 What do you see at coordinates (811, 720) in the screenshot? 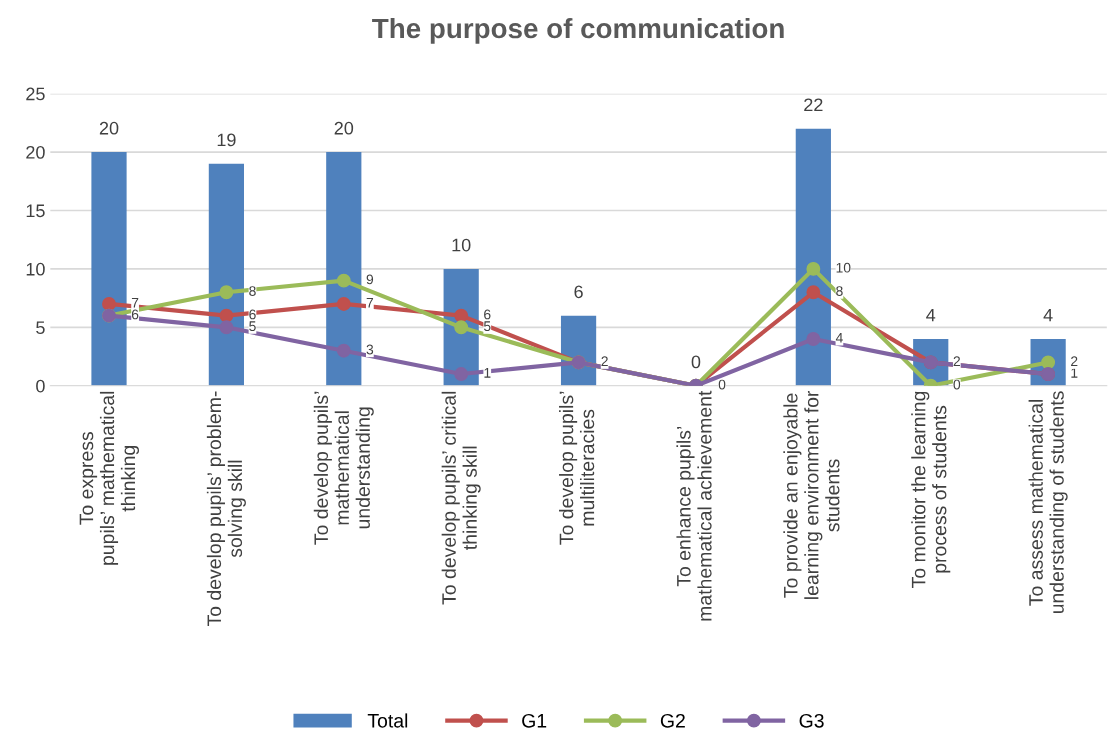
I see `legend-label: G3` at bounding box center [811, 720].